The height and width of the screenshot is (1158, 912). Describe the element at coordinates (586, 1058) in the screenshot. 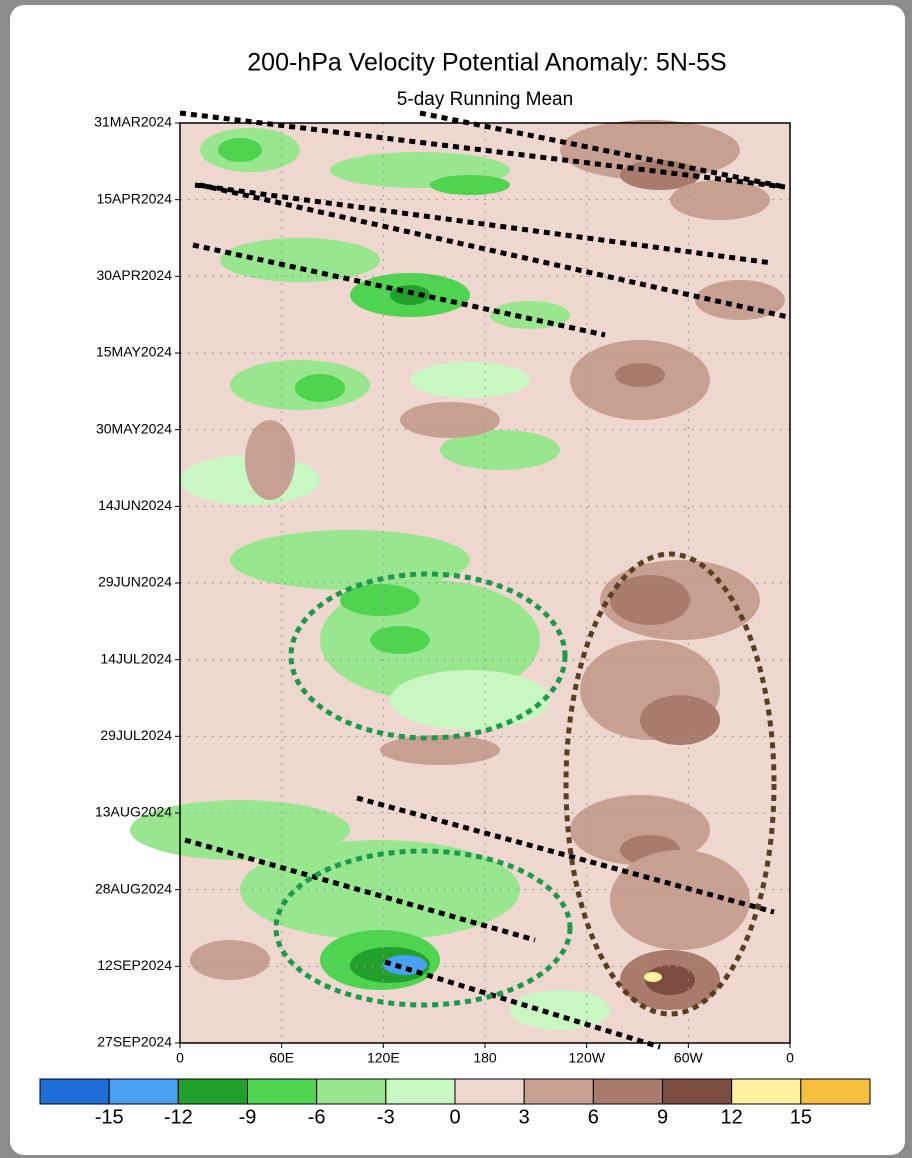

I see `x-tick-label: 120W` at that location.